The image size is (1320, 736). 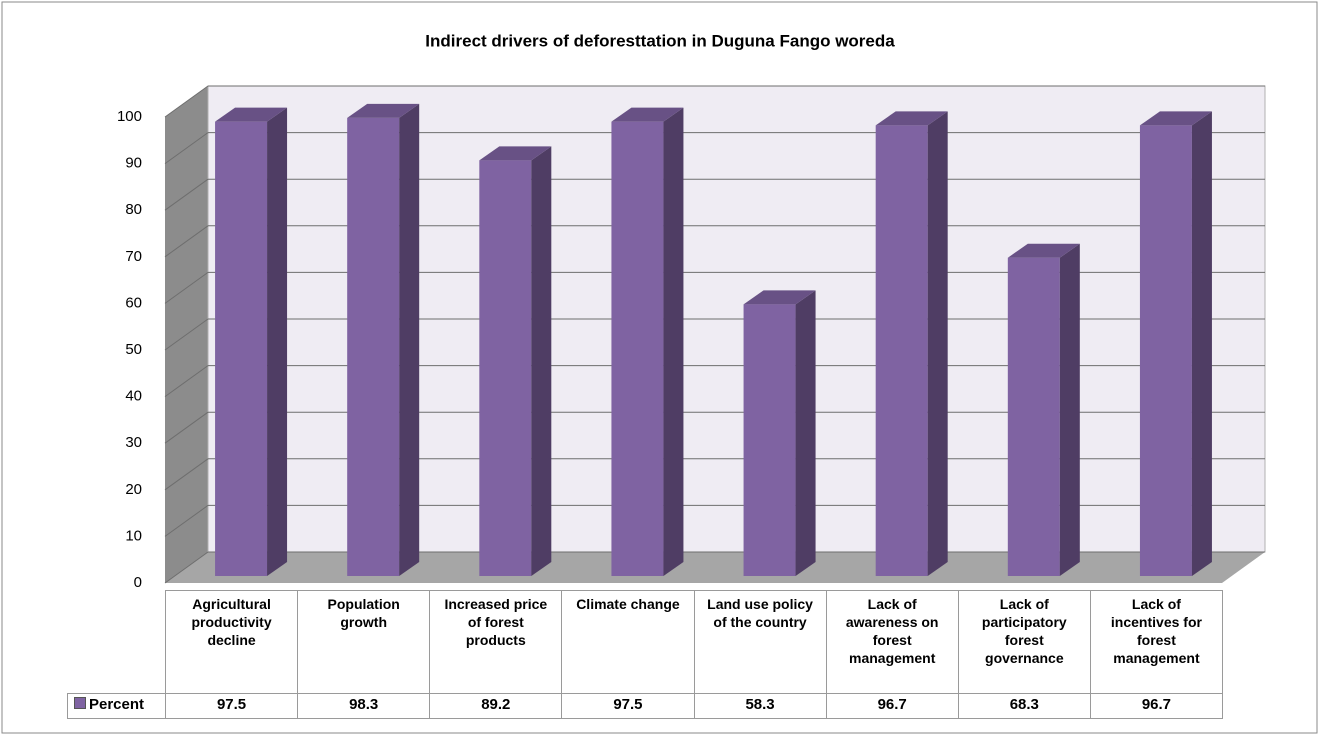 What do you see at coordinates (138, 582) in the screenshot?
I see `y-tick-label: 0` at bounding box center [138, 582].